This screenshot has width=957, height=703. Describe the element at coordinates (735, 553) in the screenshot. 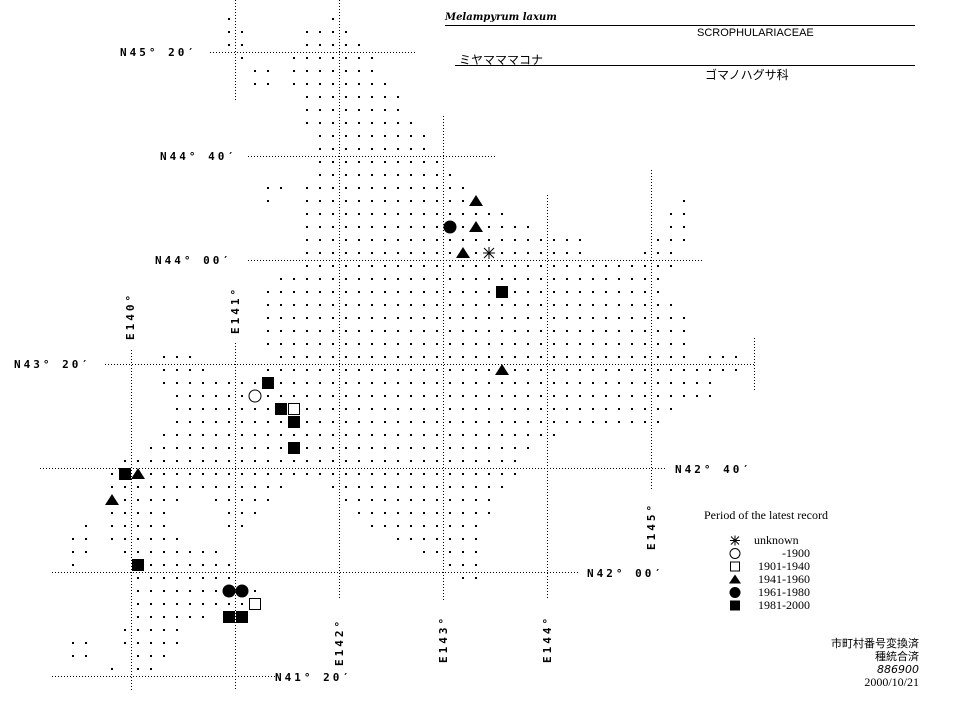

I see `open-circle-icon` at that location.